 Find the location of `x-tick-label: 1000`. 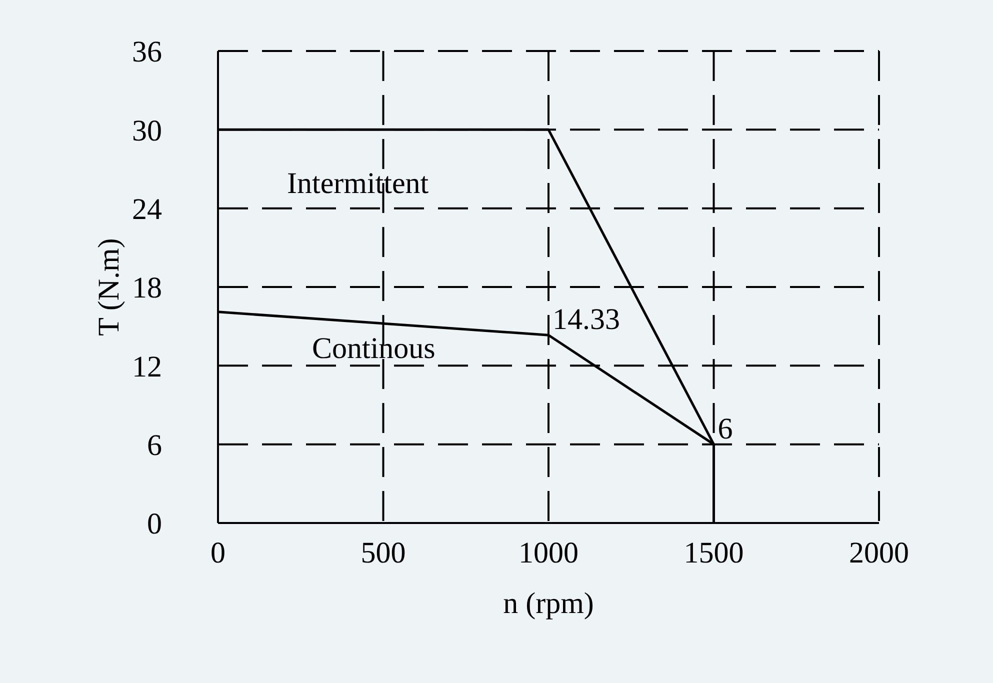

x-tick-label: 1000 is located at coordinates (548, 553).